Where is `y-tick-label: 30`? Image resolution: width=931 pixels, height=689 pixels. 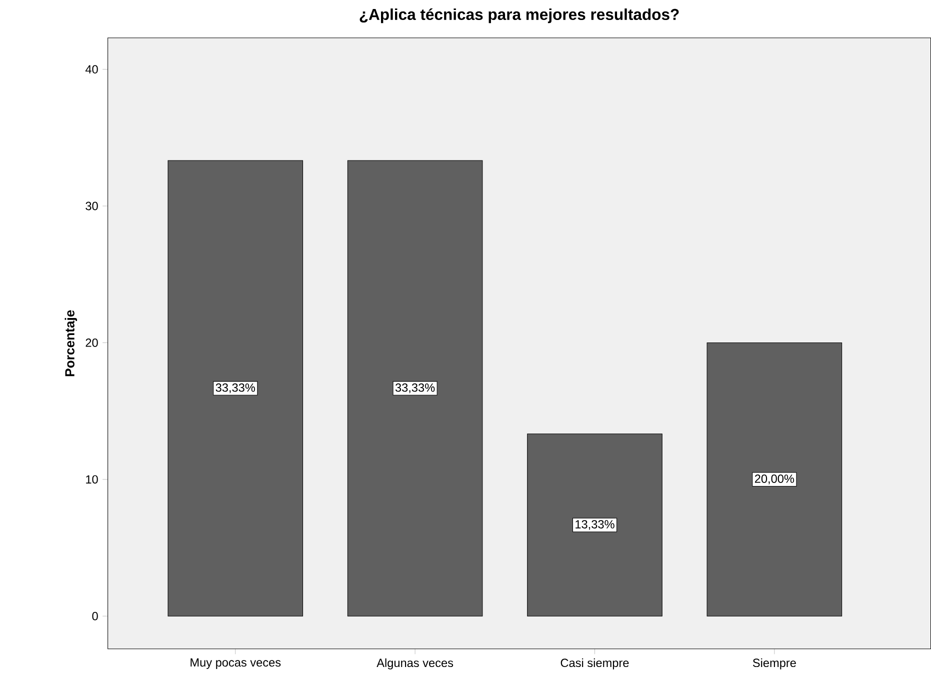
y-tick-label: 30 is located at coordinates (92, 206).